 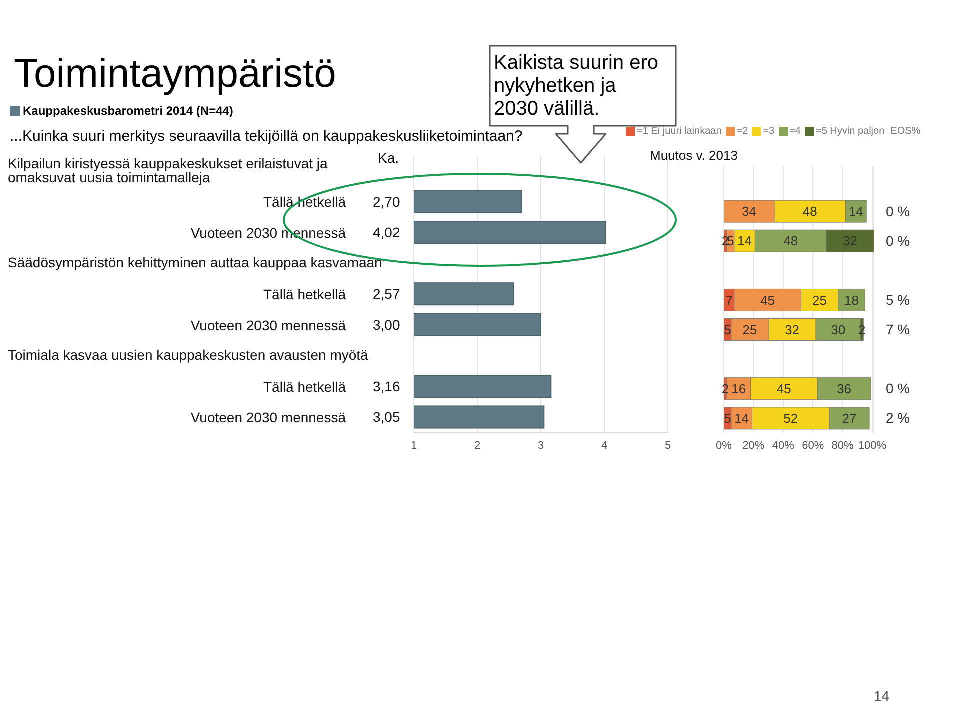 I want to click on x-tick-label: 0%, so click(x=724, y=446).